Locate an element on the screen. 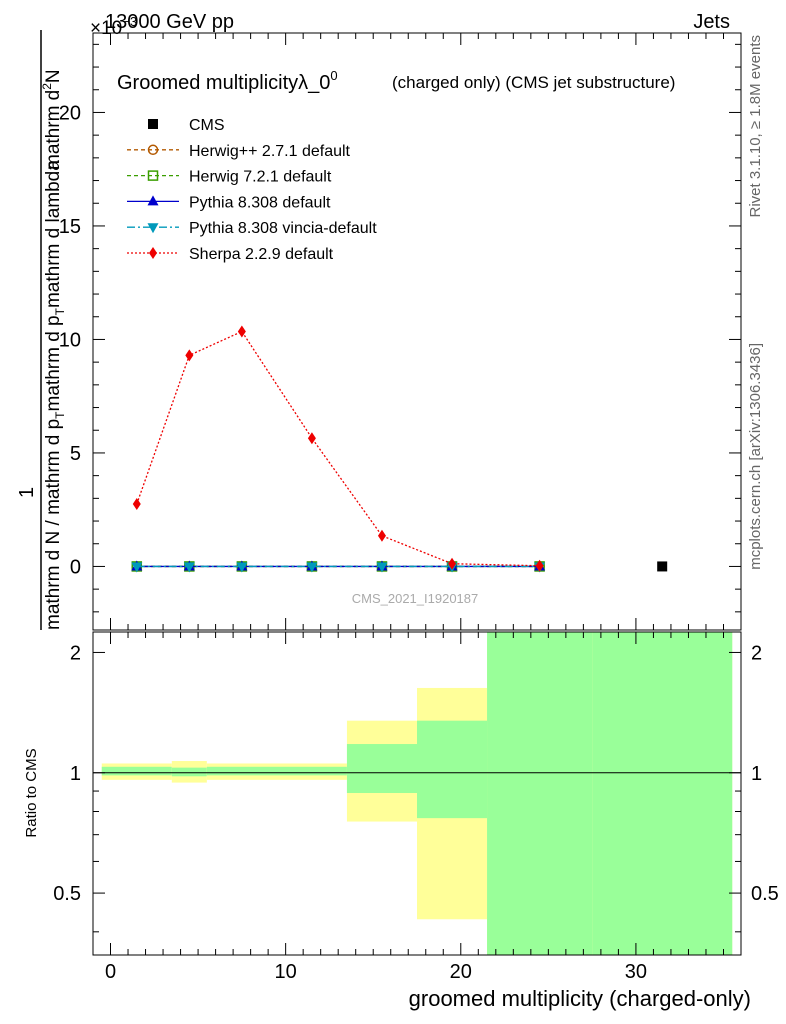 This screenshot has width=786, height=1024. y-tick-label-right: 0.5 is located at coordinates (765, 894).